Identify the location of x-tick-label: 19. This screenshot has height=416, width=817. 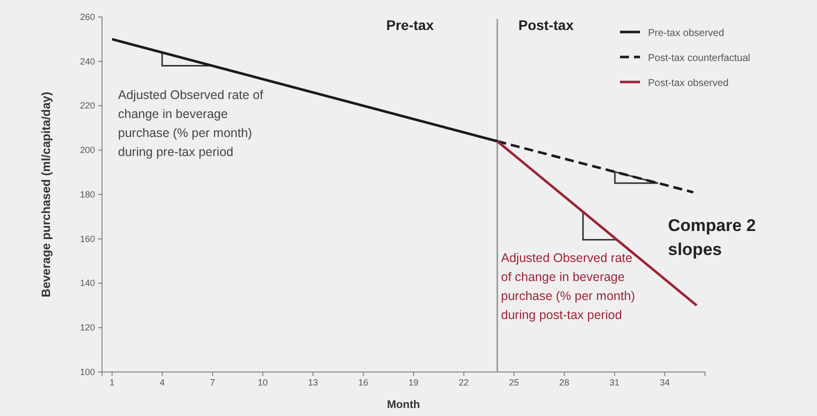
(413, 382).